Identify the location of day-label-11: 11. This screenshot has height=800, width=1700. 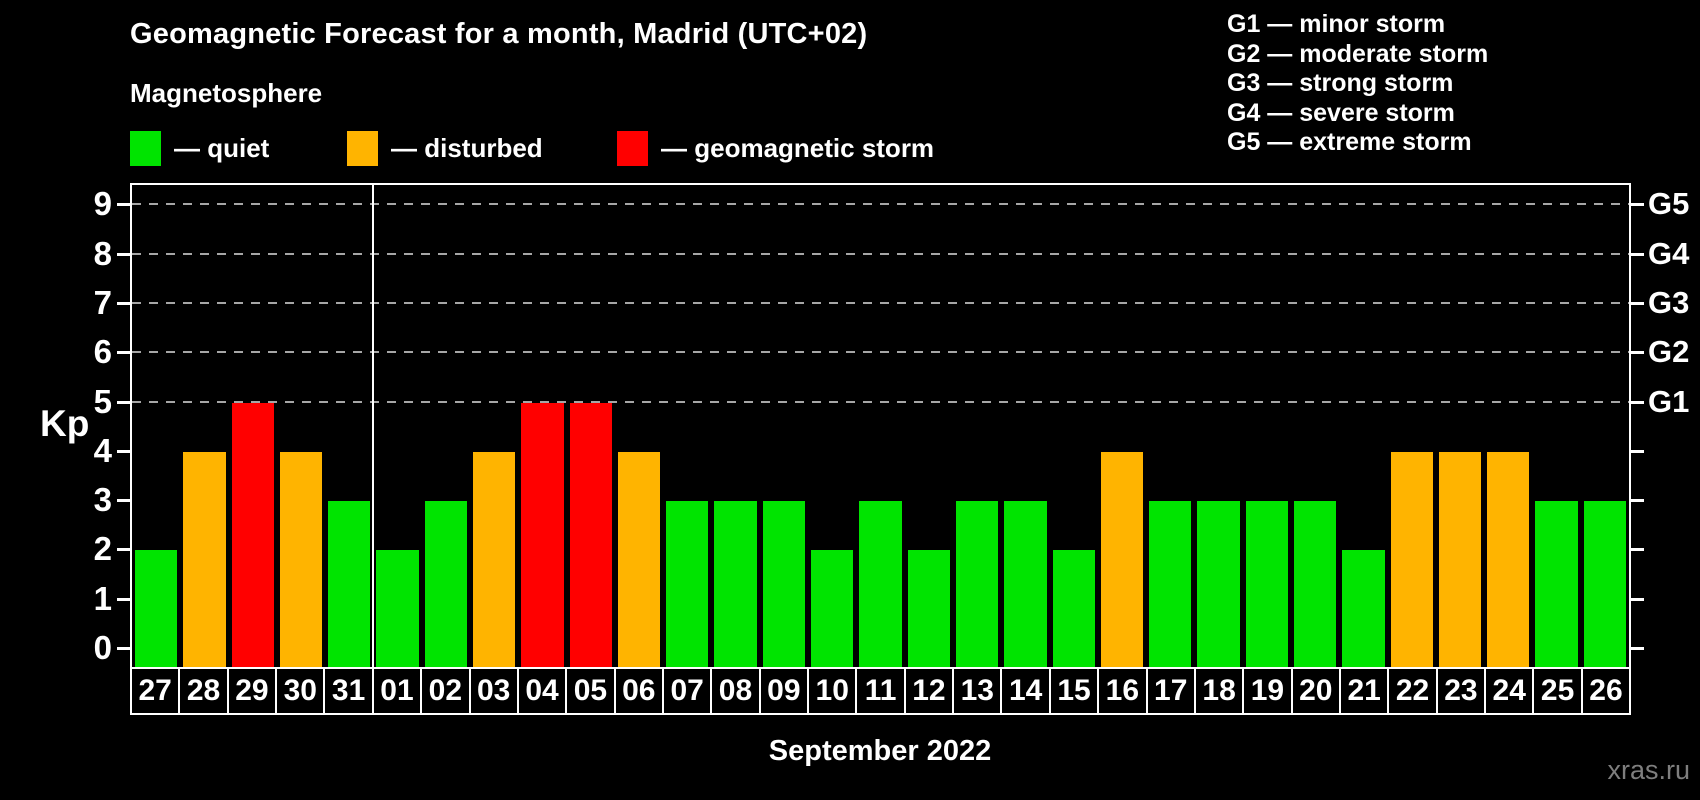
(880, 691).